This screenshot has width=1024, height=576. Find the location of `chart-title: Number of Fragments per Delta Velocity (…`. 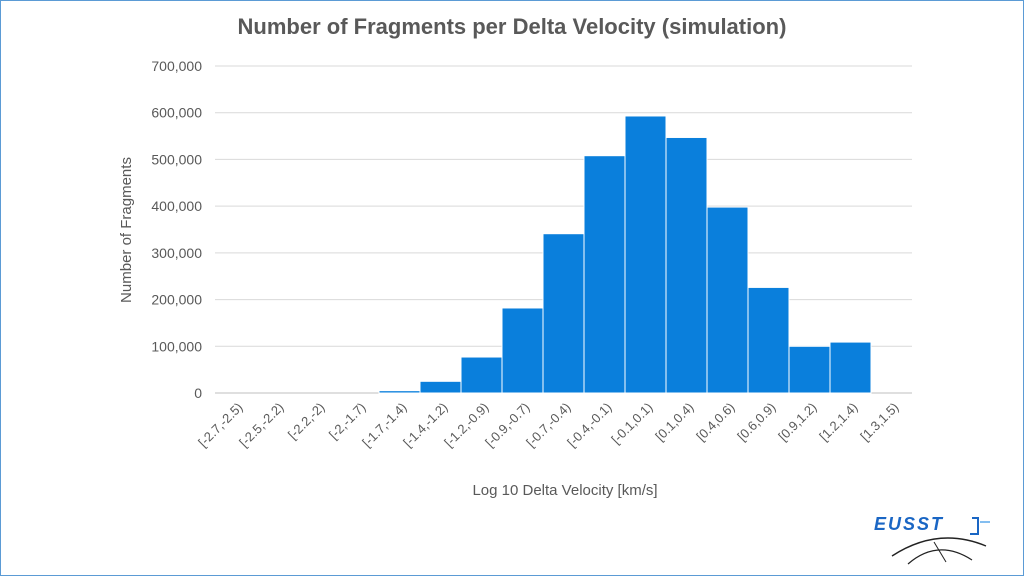

chart-title: Number of Fragments per Delta Velocity (… is located at coordinates (512, 26).